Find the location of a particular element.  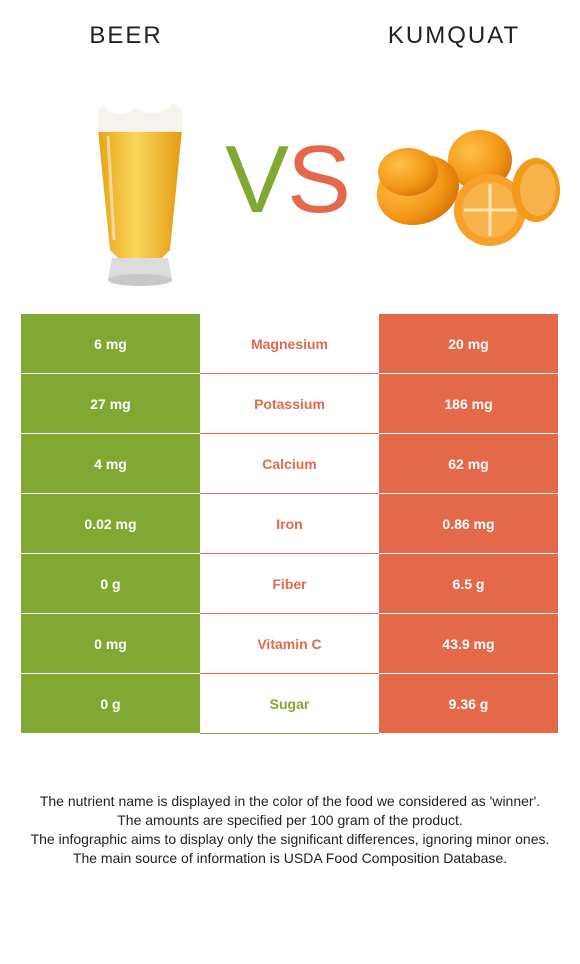

vs-label: VS is located at coordinates (287, 179).